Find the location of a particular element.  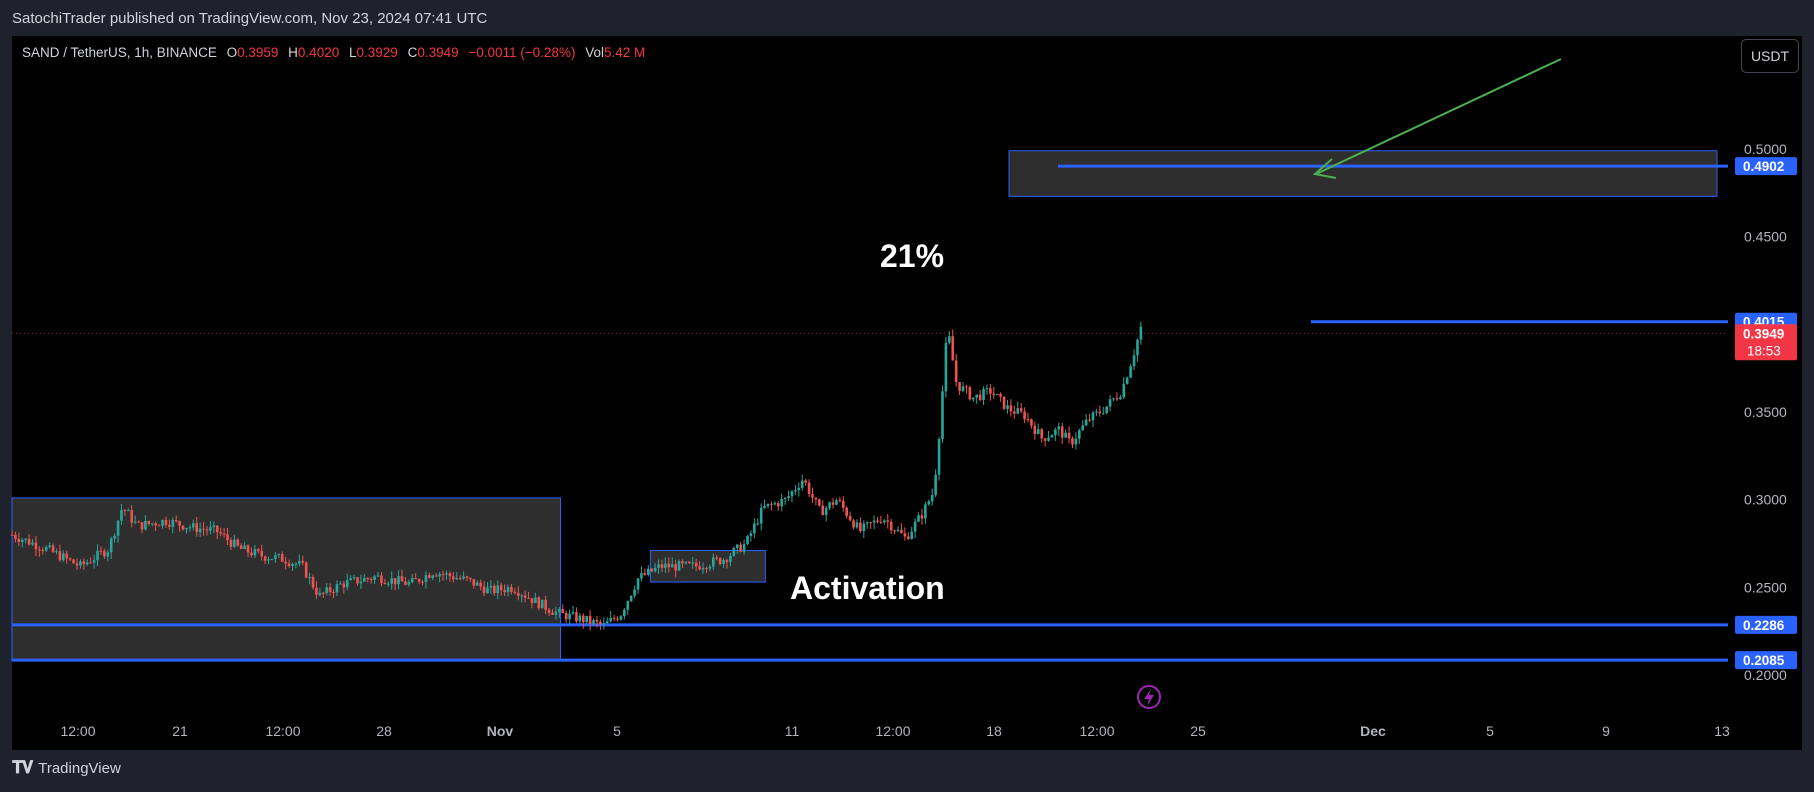

lightning-bolt-icon is located at coordinates (1149, 697).